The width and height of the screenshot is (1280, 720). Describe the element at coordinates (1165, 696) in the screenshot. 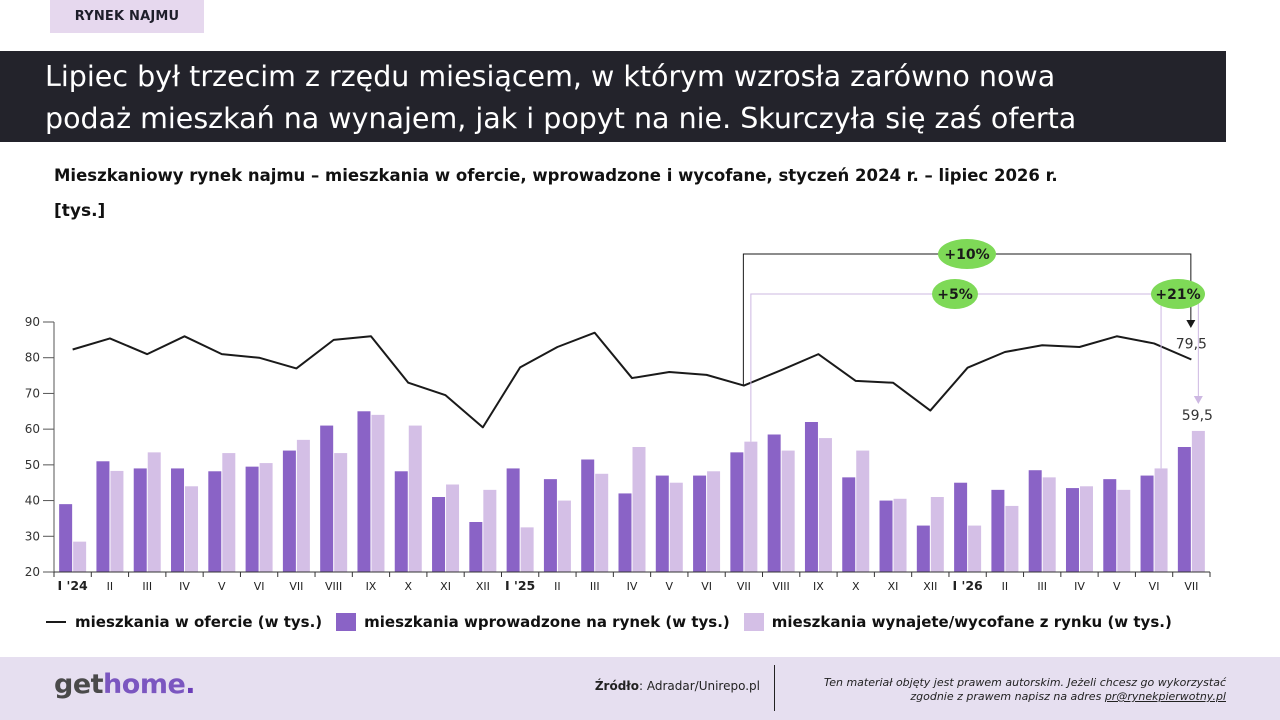

I see `copyright-email-link: pr@rynekpierwotny.pl` at that location.